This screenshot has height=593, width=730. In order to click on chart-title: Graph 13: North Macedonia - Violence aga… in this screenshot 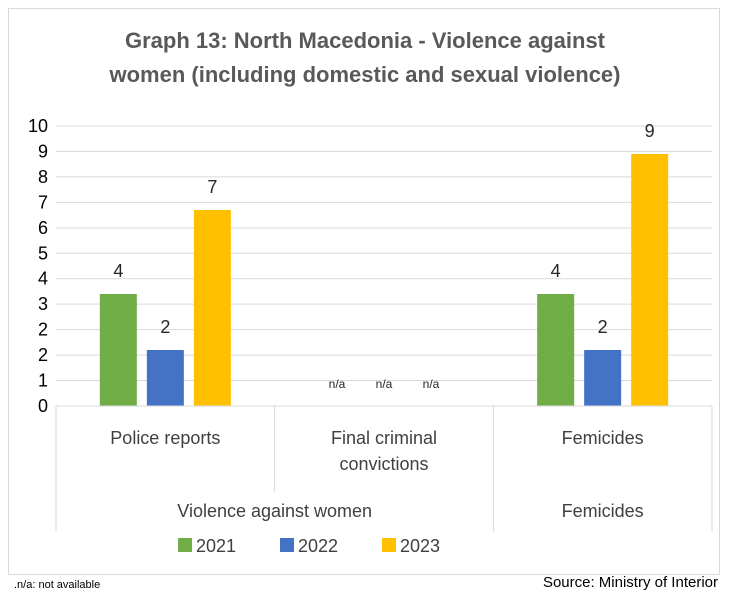, I will do `click(365, 58)`.